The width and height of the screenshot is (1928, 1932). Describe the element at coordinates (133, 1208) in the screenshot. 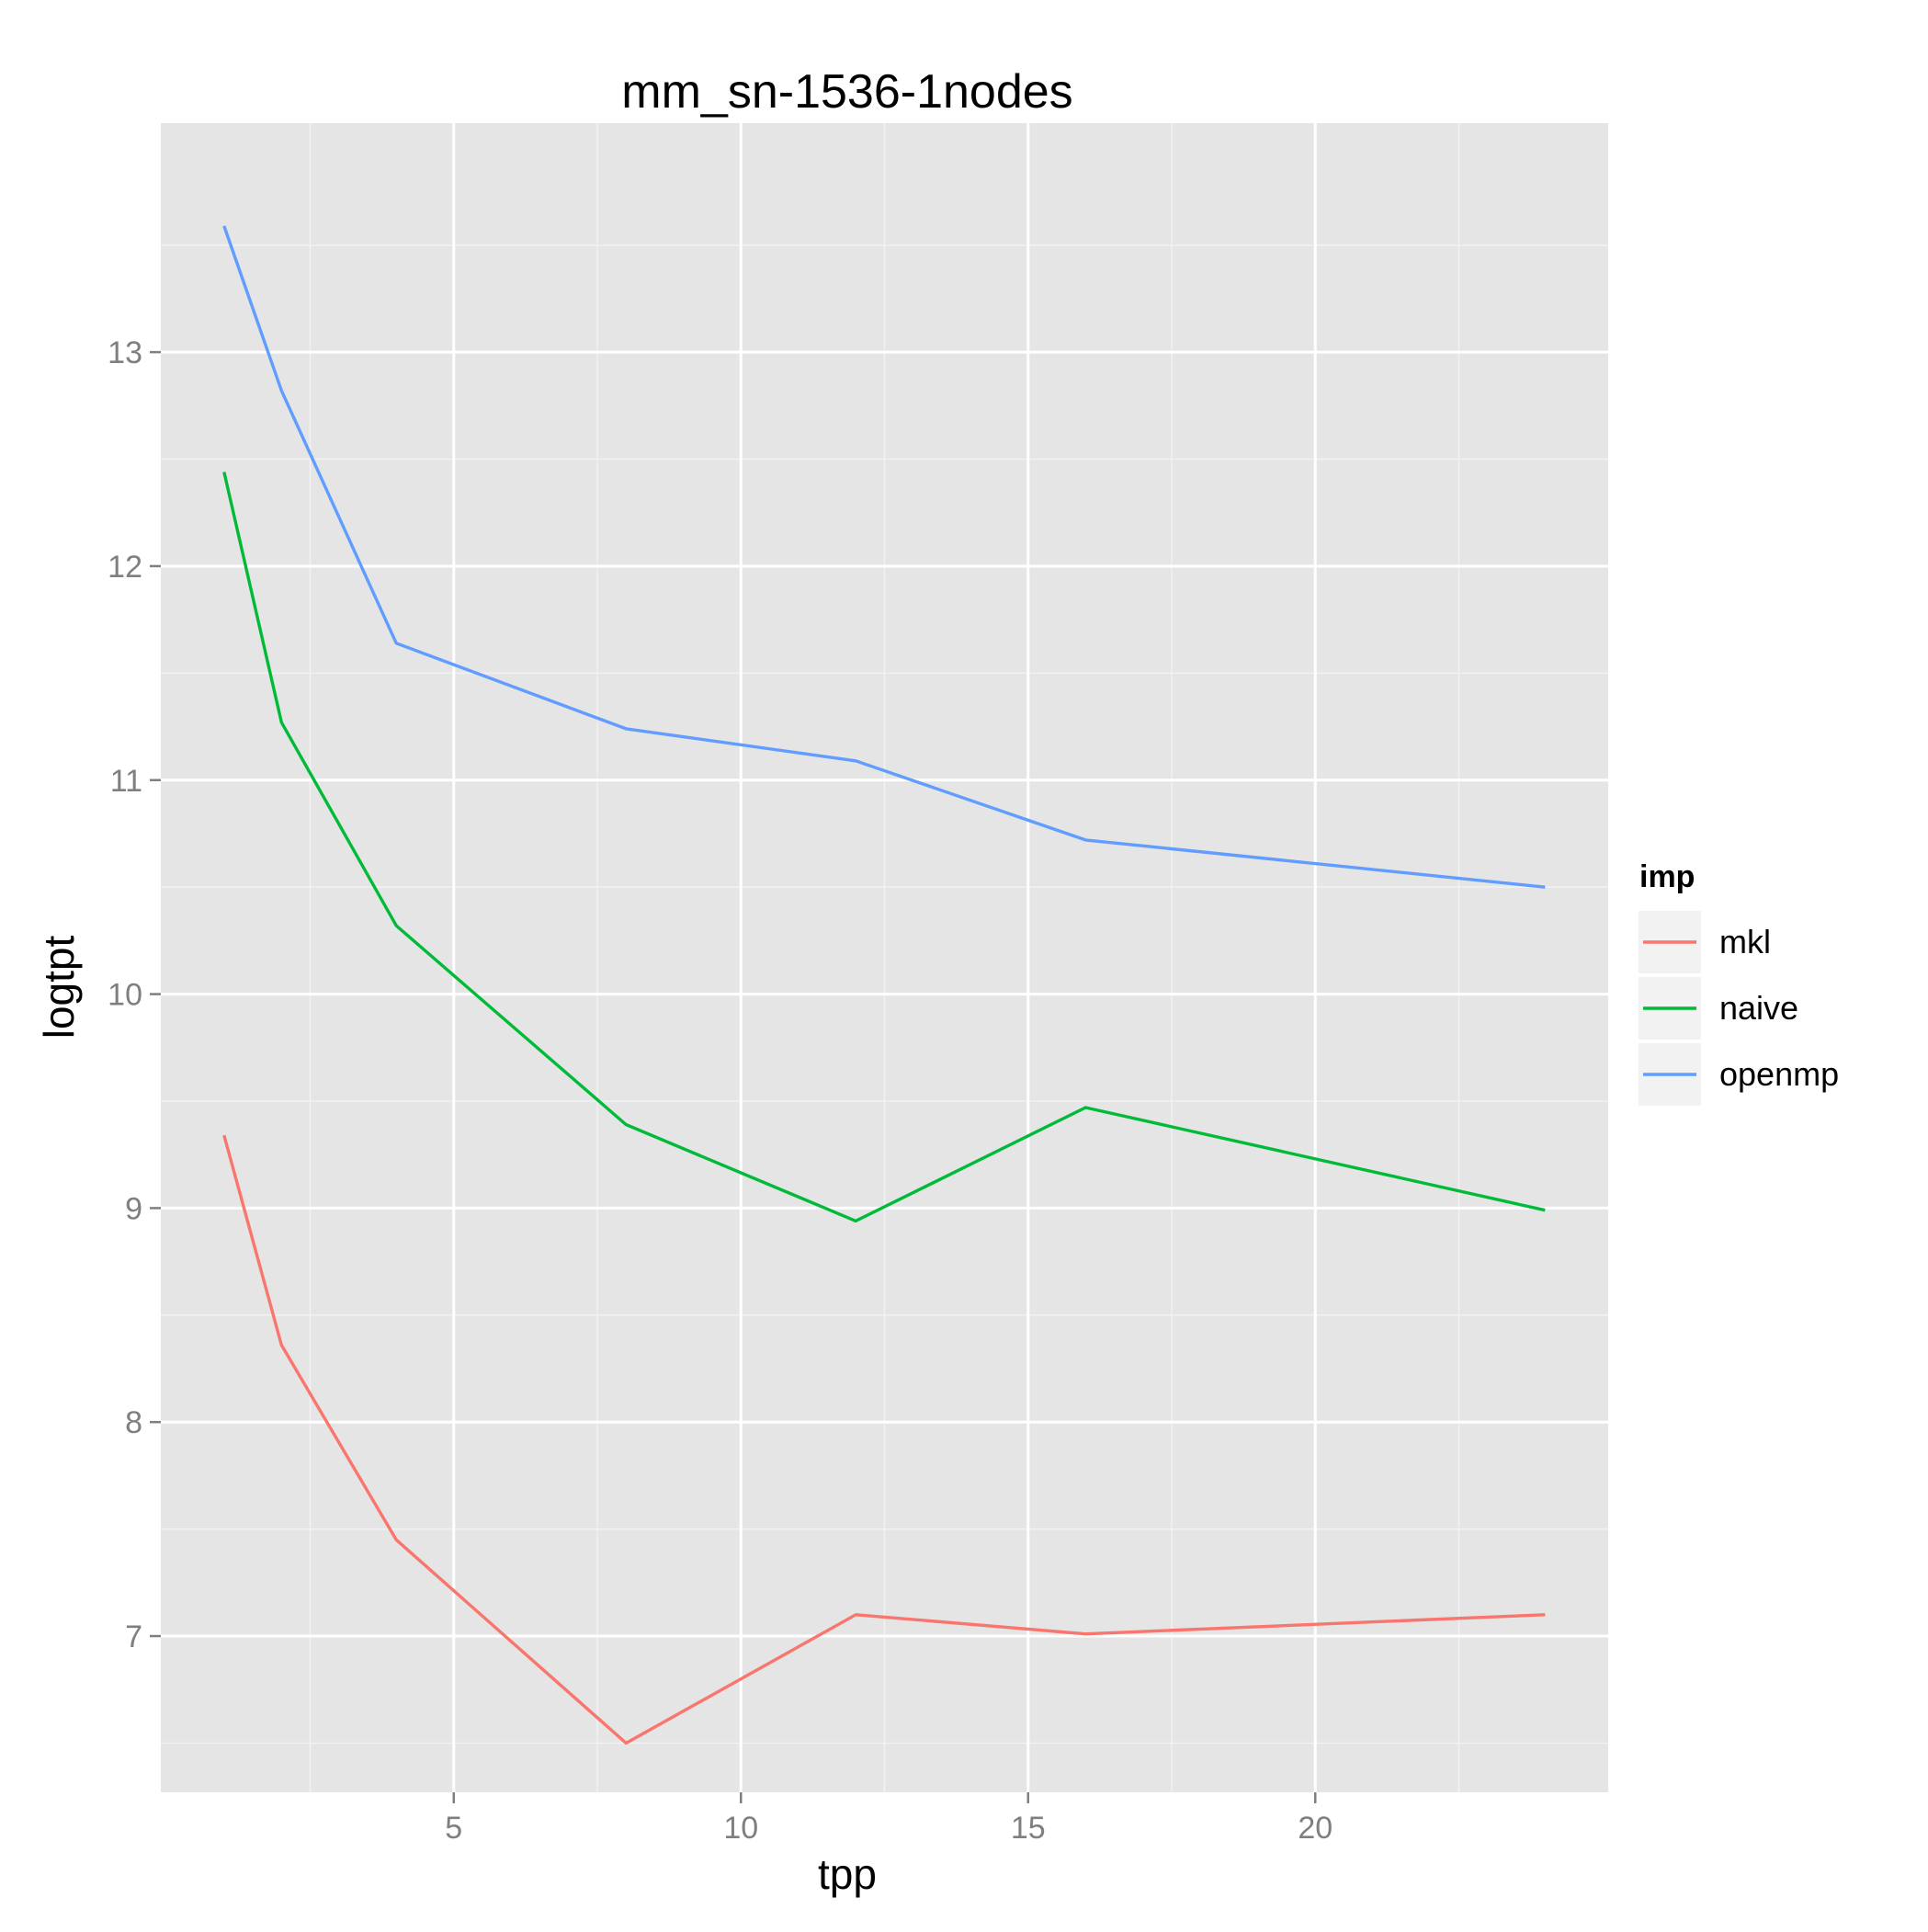

I see `y-tick-label: 9` at that location.